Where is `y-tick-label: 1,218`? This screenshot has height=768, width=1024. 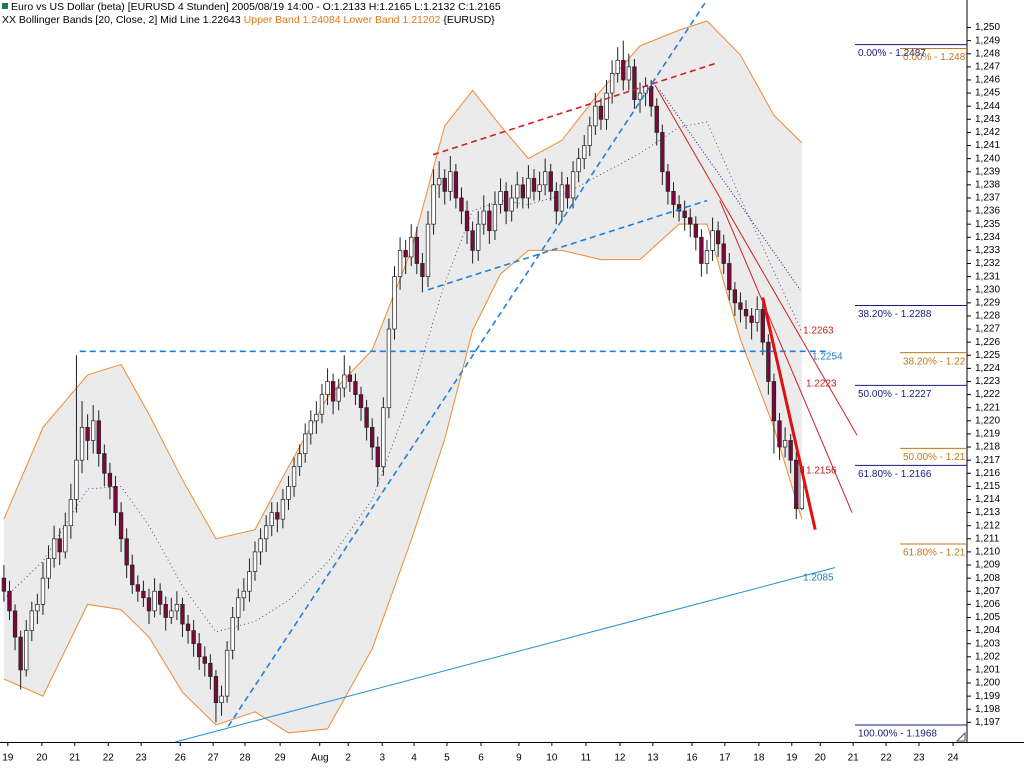
y-tick-label: 1,218 is located at coordinates (987, 447).